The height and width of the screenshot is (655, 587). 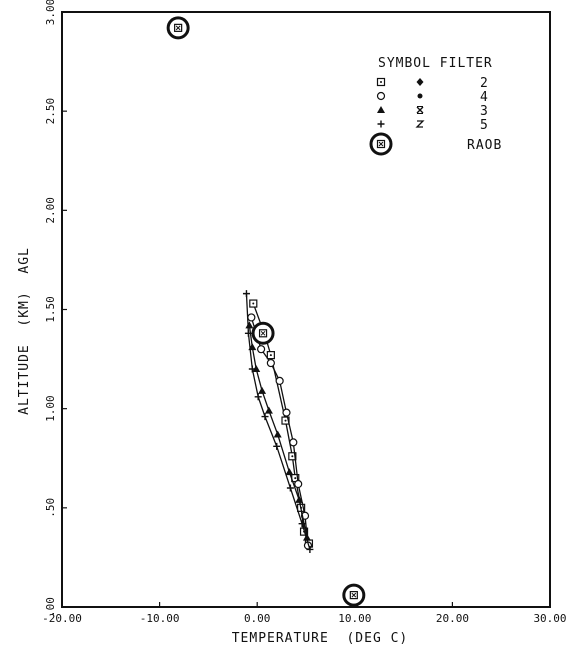 What do you see at coordinates (50, 12) in the screenshot?
I see `y-tick-label: 3.00` at bounding box center [50, 12].